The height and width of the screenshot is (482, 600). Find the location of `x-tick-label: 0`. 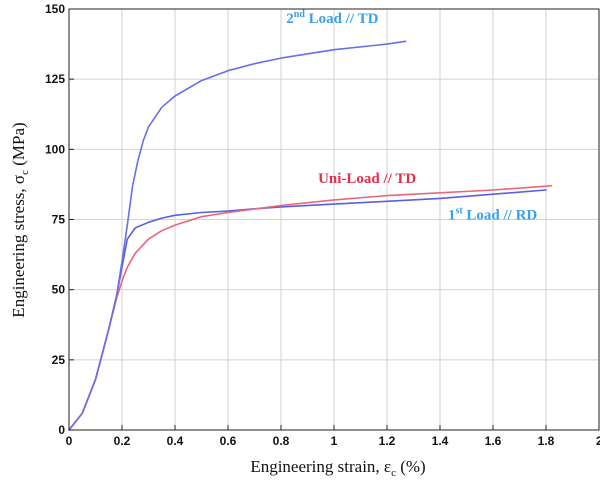

x-tick-label: 0 is located at coordinates (69, 441).